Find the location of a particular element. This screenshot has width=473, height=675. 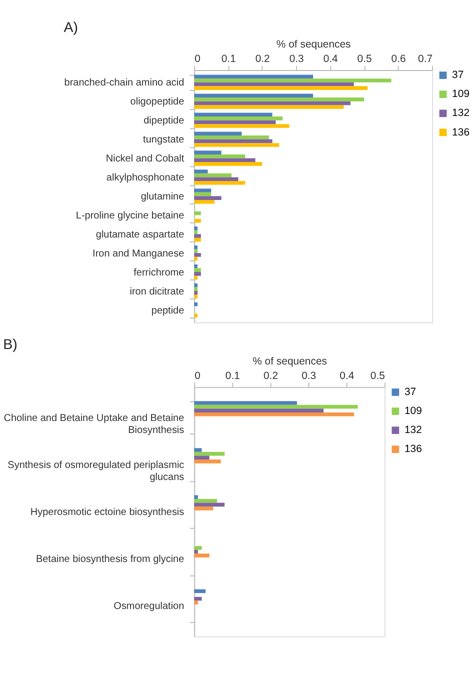

y-tick-label: Osmoregulation is located at coordinates (149, 606).